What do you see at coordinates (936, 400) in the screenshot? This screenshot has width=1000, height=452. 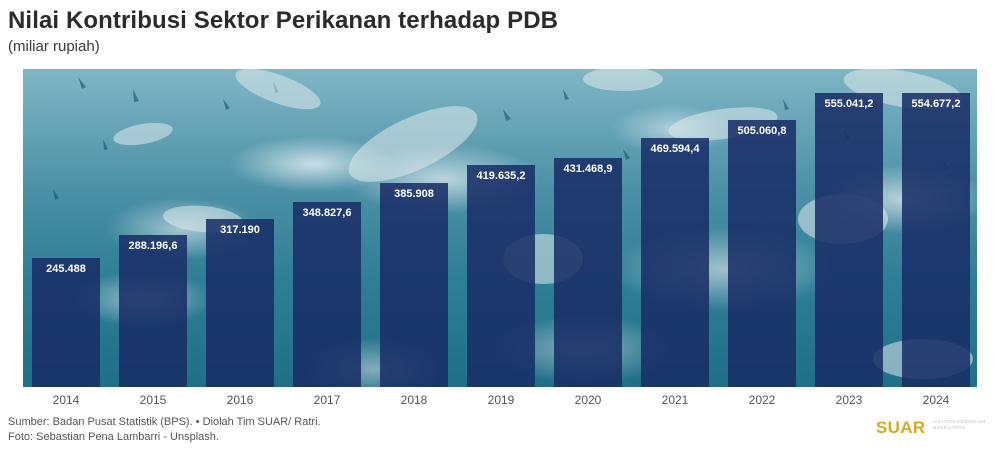 I see `x-axis-tick: 2024` at bounding box center [936, 400].